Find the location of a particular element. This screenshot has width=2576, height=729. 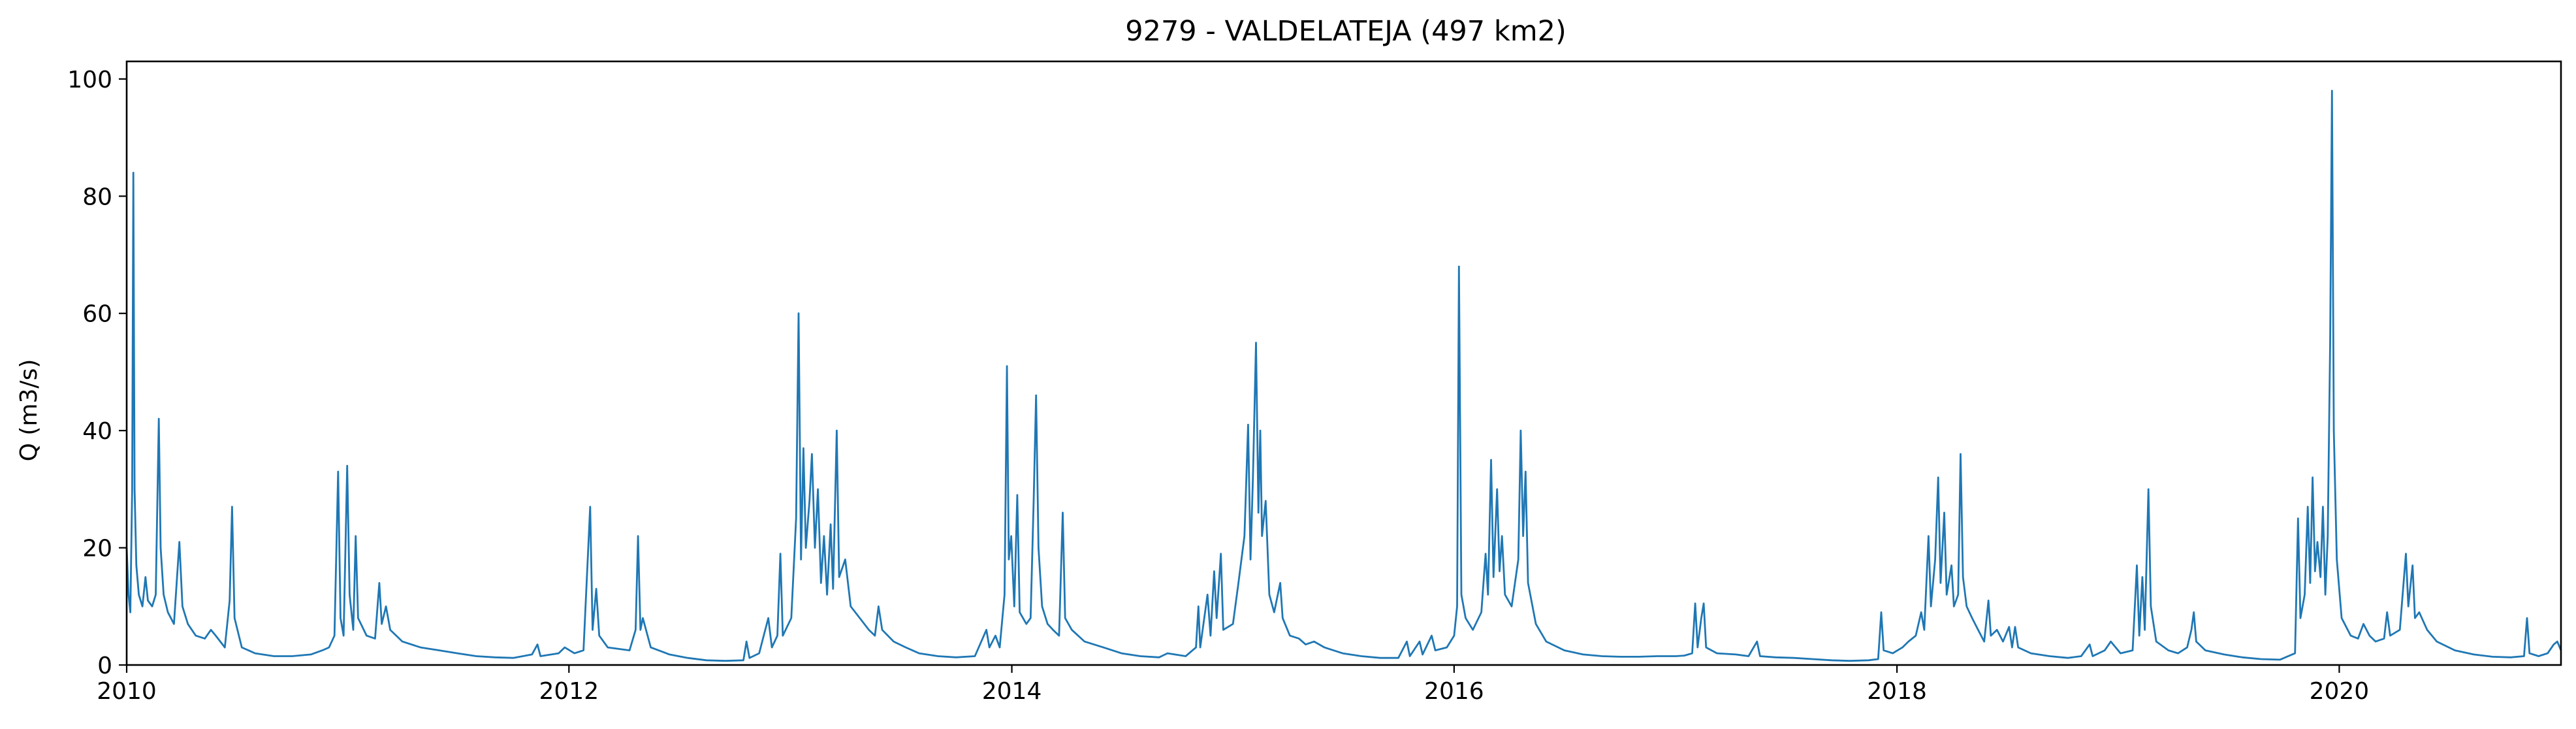

y-tick-label: 20 is located at coordinates (97, 549).